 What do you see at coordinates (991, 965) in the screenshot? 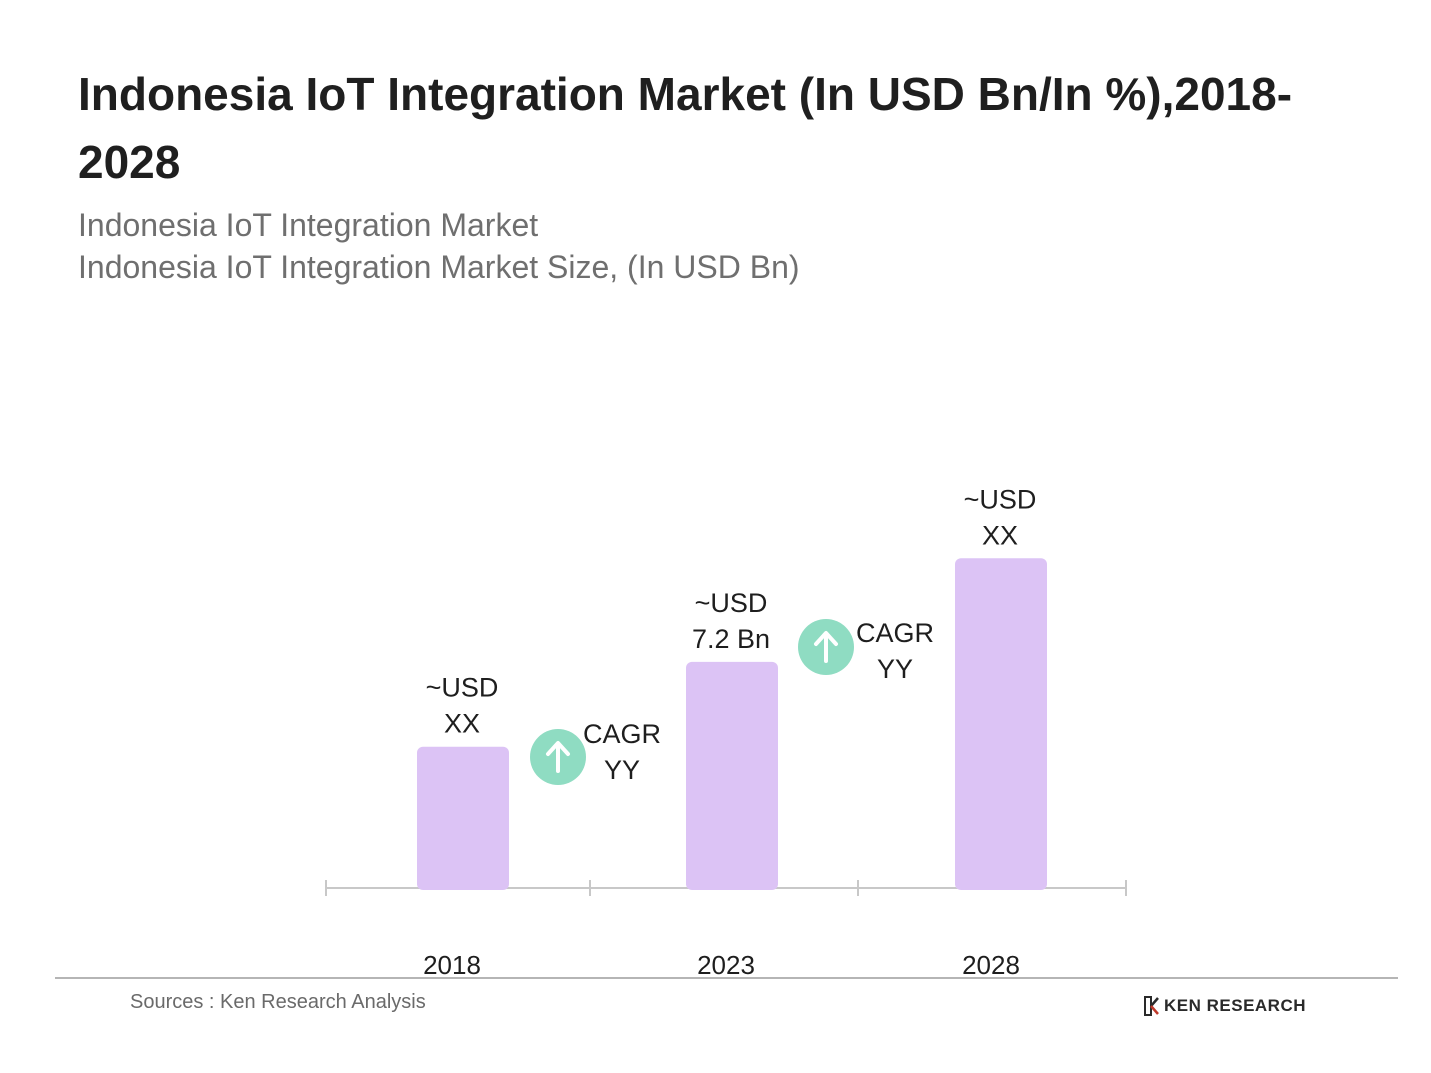
I see `x-tick-label: 2028` at bounding box center [991, 965].